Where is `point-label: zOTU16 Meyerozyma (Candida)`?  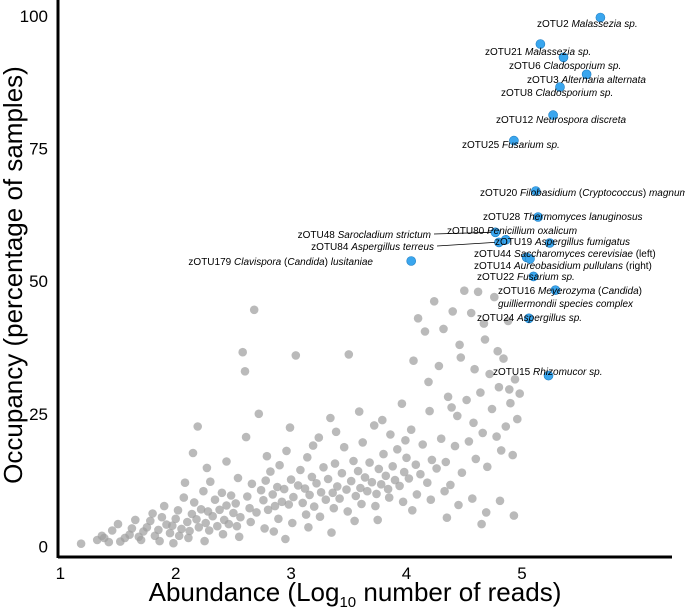
point-label: zOTU16 Meyerozyma (Candida) is located at coordinates (570, 291).